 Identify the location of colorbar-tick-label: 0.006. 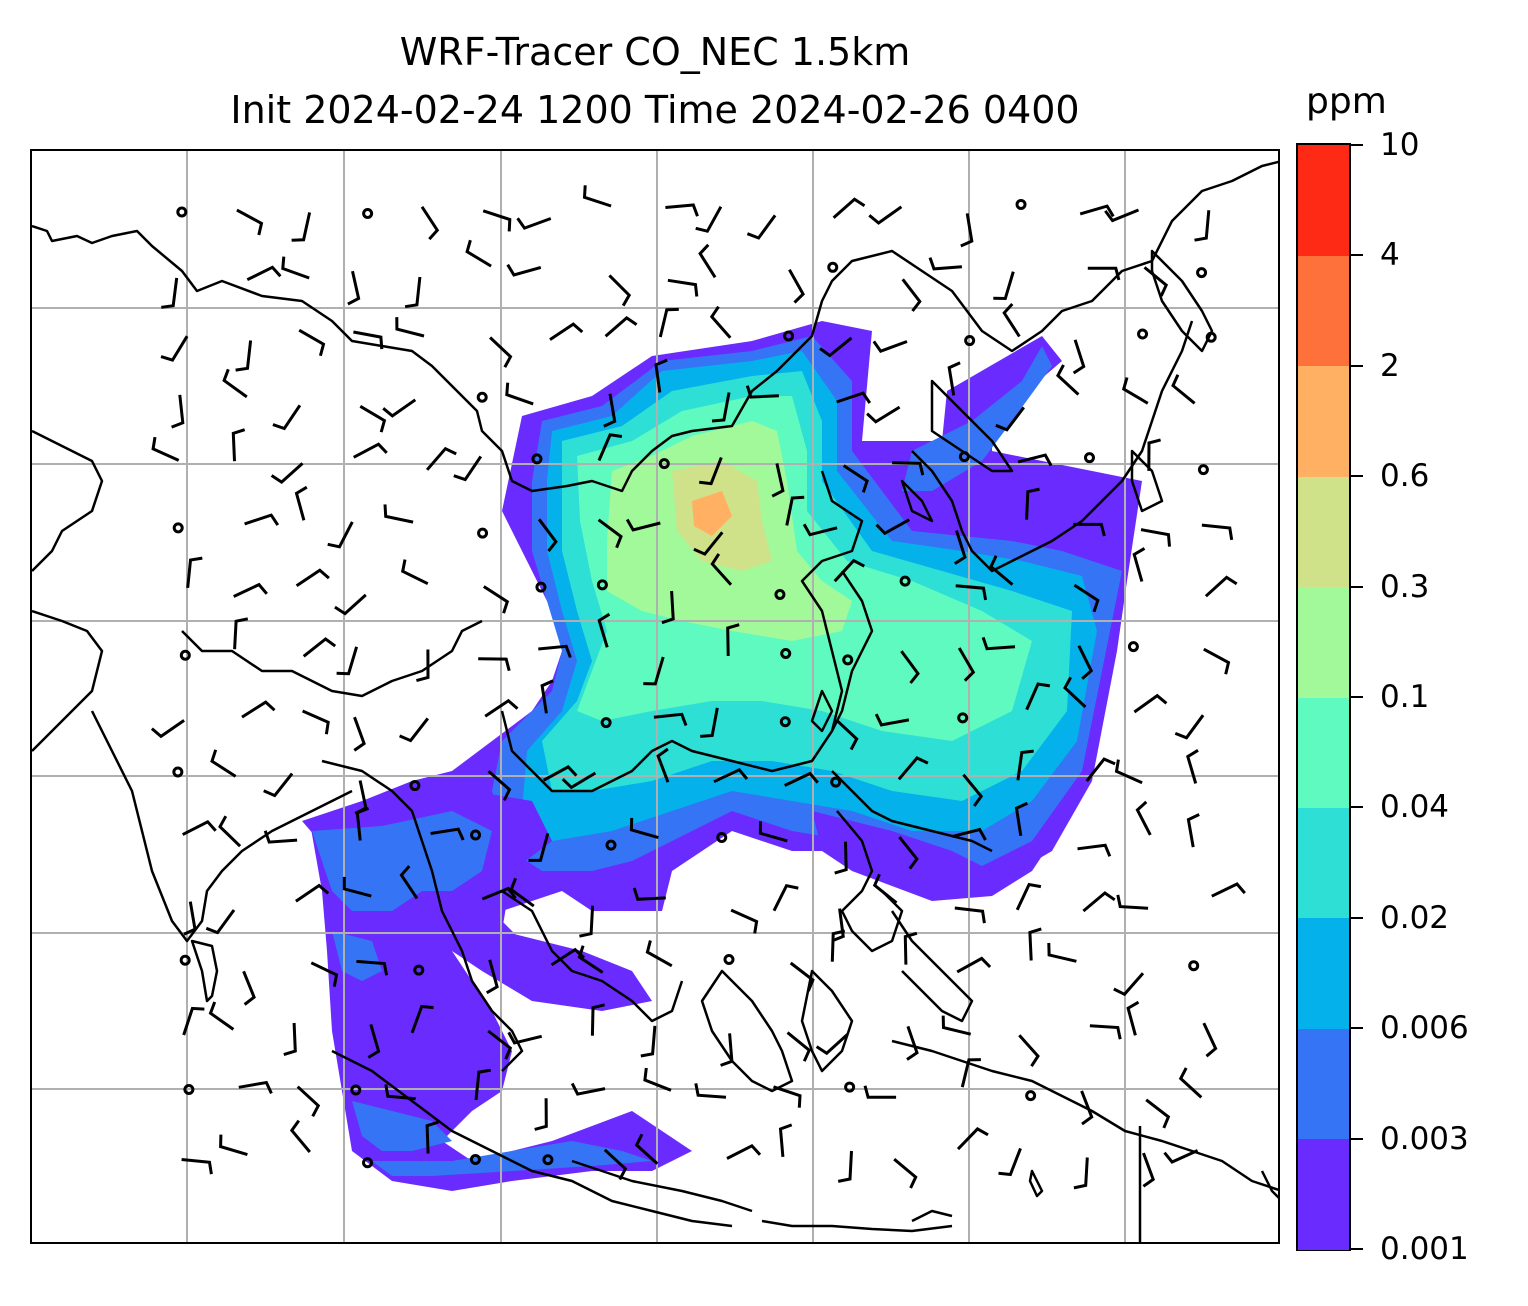
(1424, 1028).